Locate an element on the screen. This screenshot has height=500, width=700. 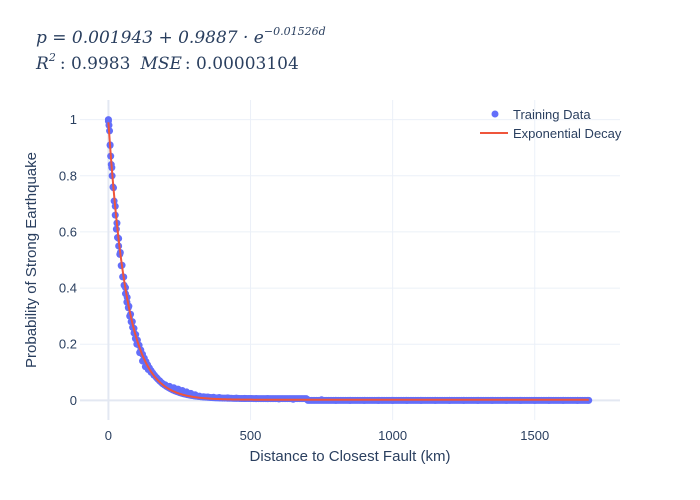
x-tick-label: 500 is located at coordinates (251, 435).